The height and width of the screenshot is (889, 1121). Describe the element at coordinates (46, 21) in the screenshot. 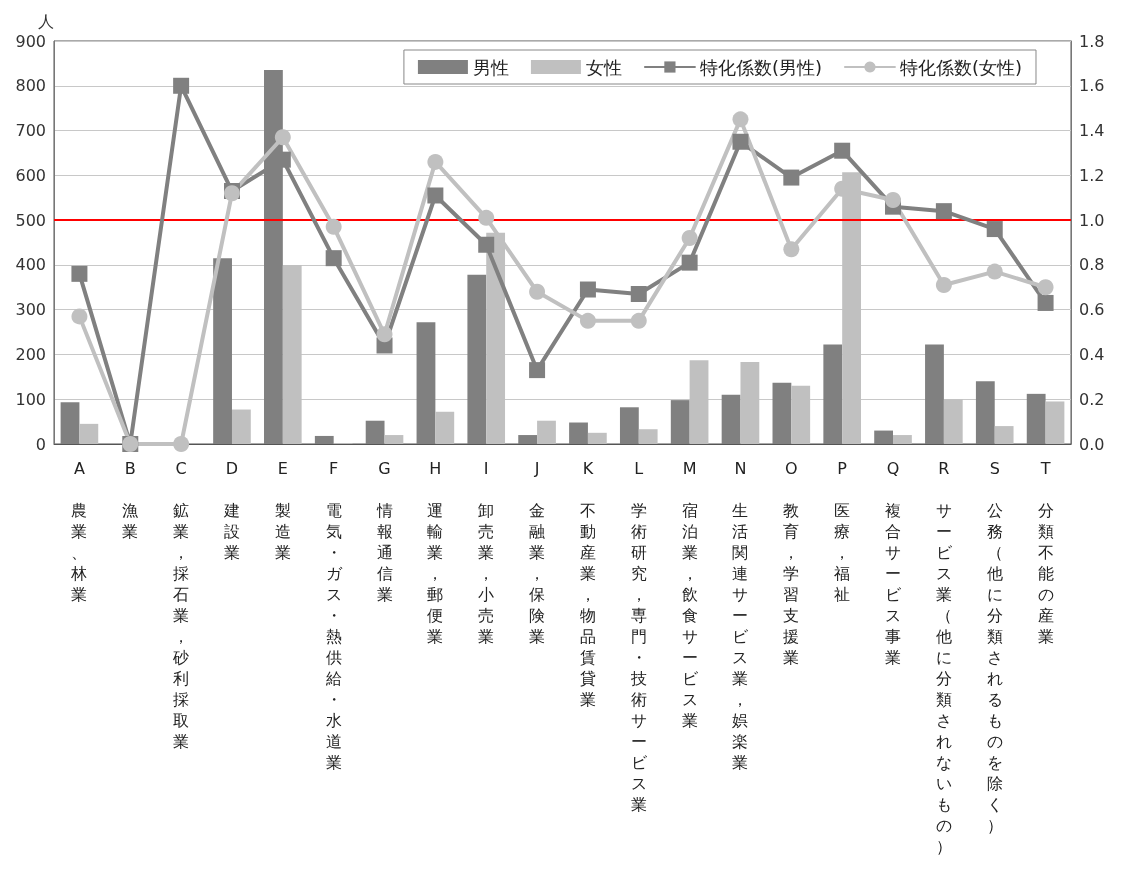

I see `y-axis-title: 人` at that location.